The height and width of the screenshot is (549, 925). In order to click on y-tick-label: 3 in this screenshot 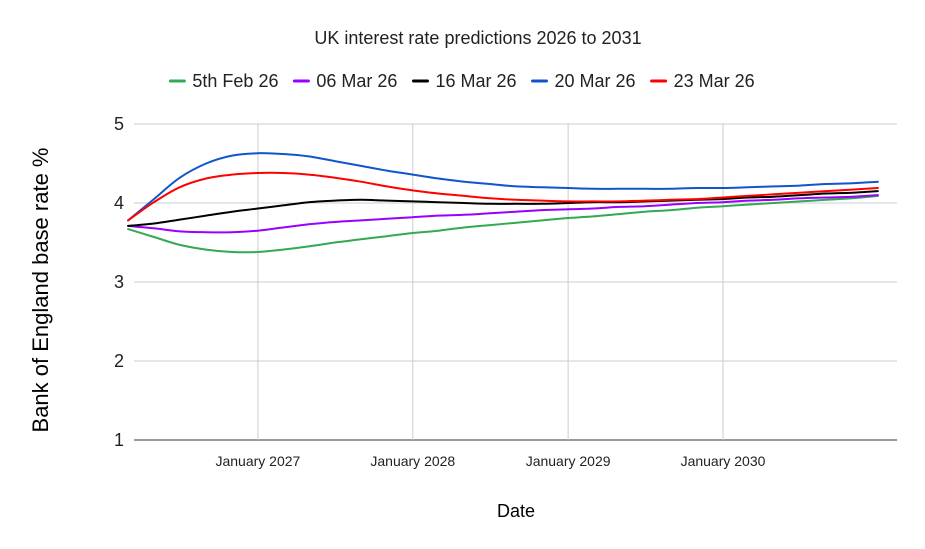, I will do `click(119, 282)`.